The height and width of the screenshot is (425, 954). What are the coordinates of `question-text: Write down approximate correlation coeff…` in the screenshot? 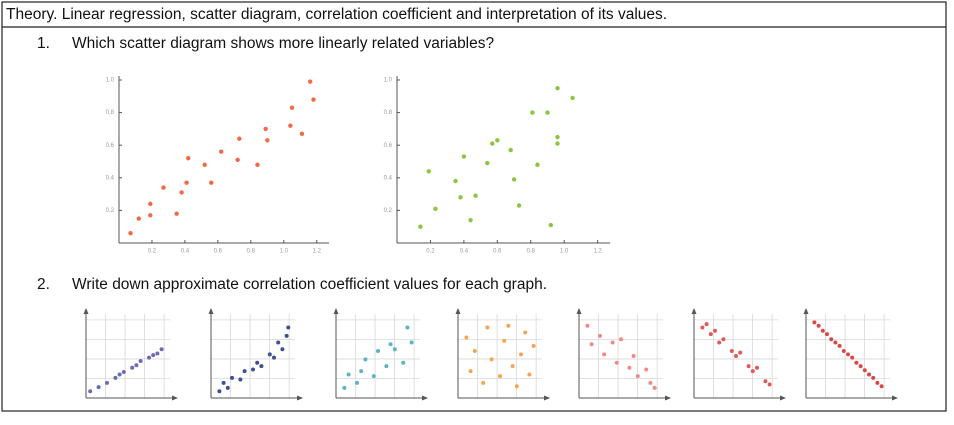 It's located at (309, 284).